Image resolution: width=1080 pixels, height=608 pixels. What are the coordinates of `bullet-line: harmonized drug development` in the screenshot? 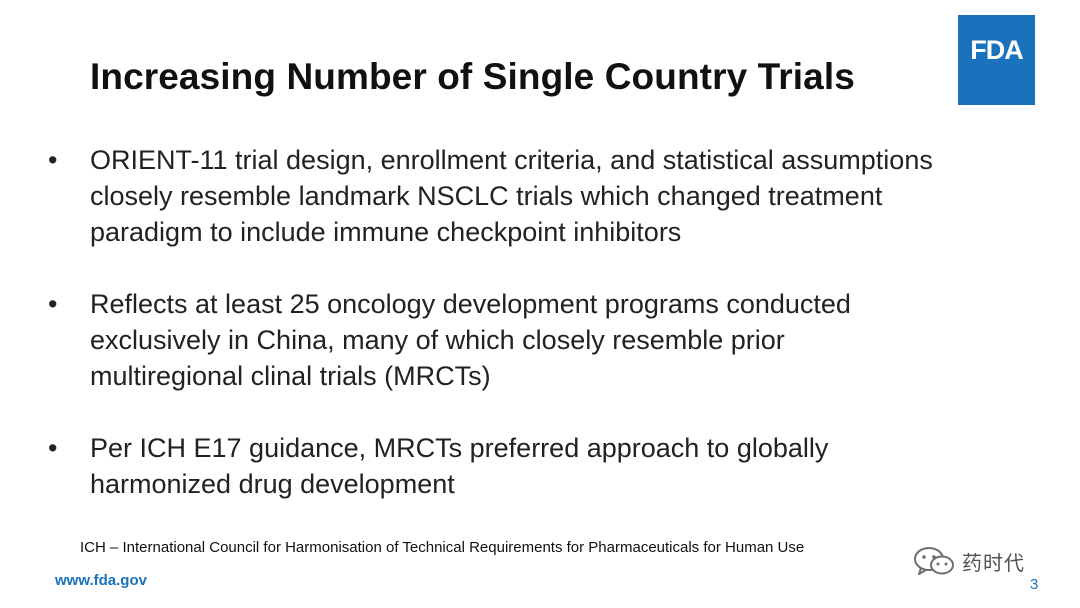 It's located at (272, 484).